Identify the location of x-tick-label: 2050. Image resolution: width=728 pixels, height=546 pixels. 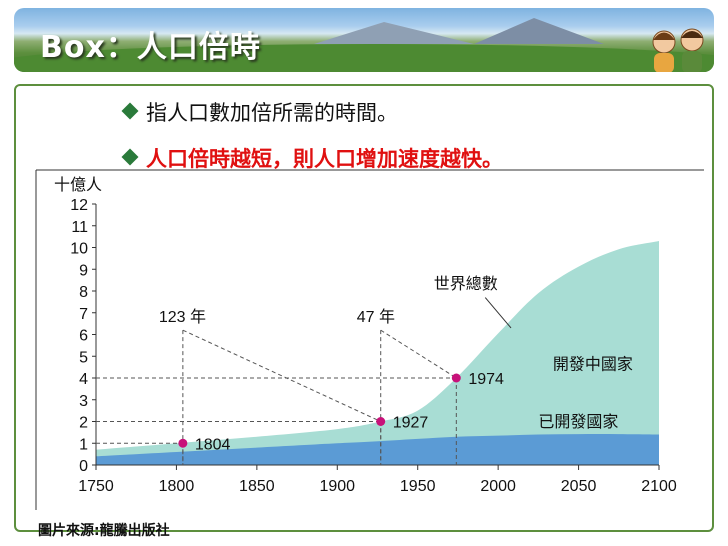
(579, 486).